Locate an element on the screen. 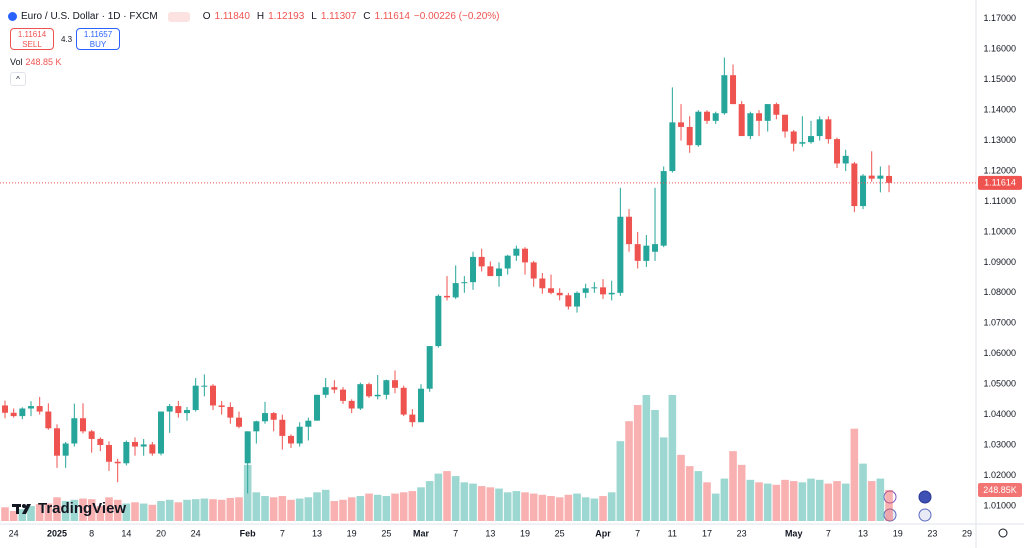  buy-button: 1.11657 BUY is located at coordinates (98, 39).